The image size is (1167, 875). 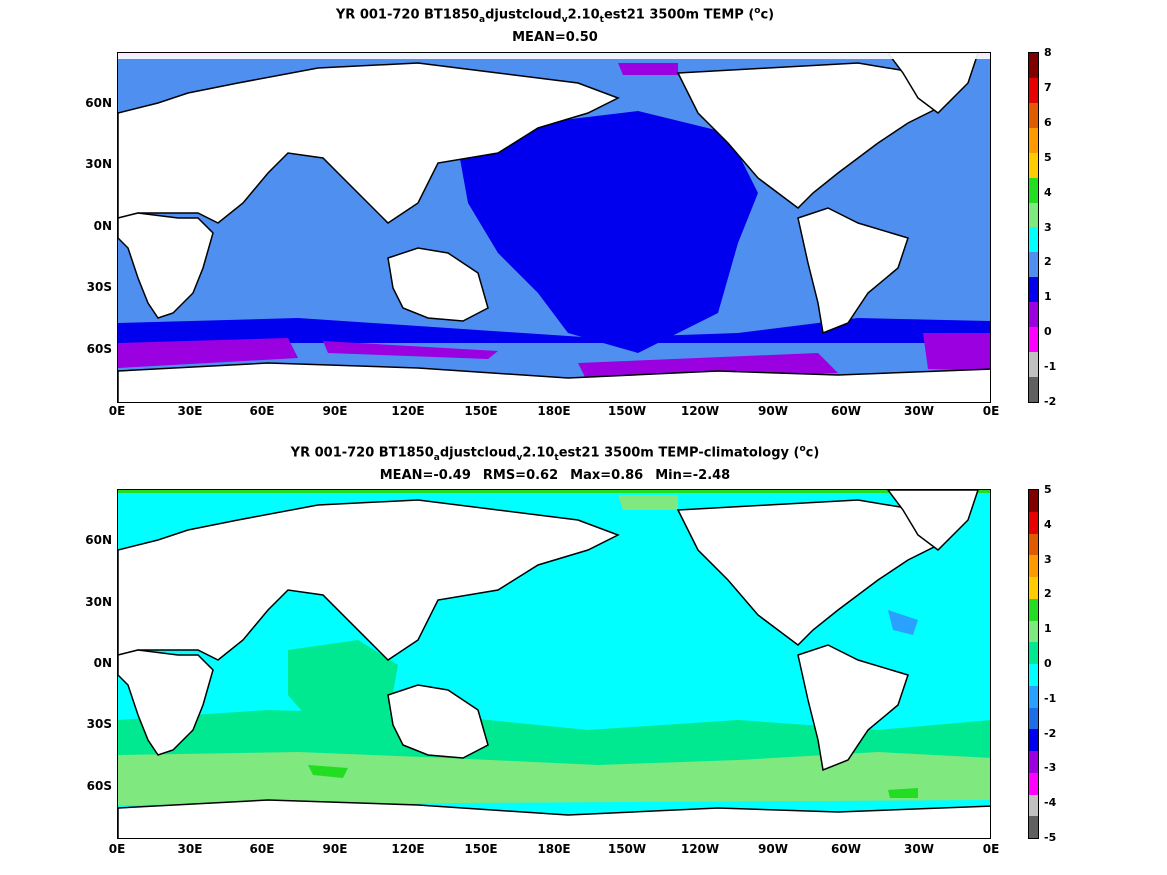 I want to click on panel2-colorbar, so click(x=1033, y=664).